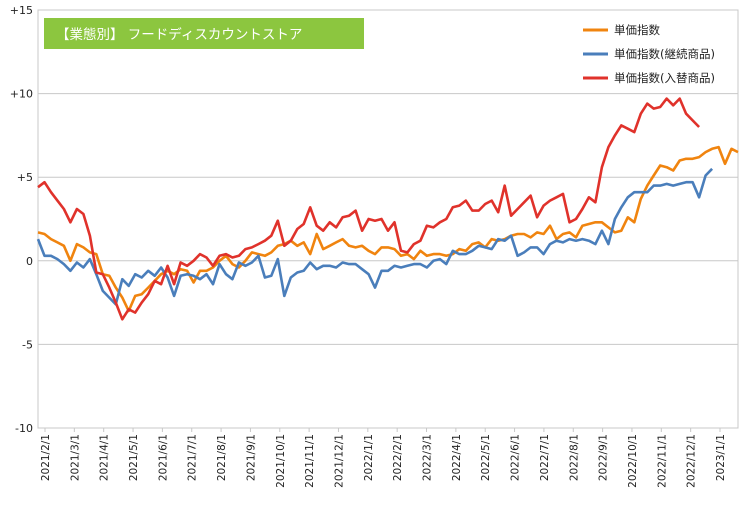 The image size is (742, 508). I want to click on y-tick-label: +10, so click(21, 94).